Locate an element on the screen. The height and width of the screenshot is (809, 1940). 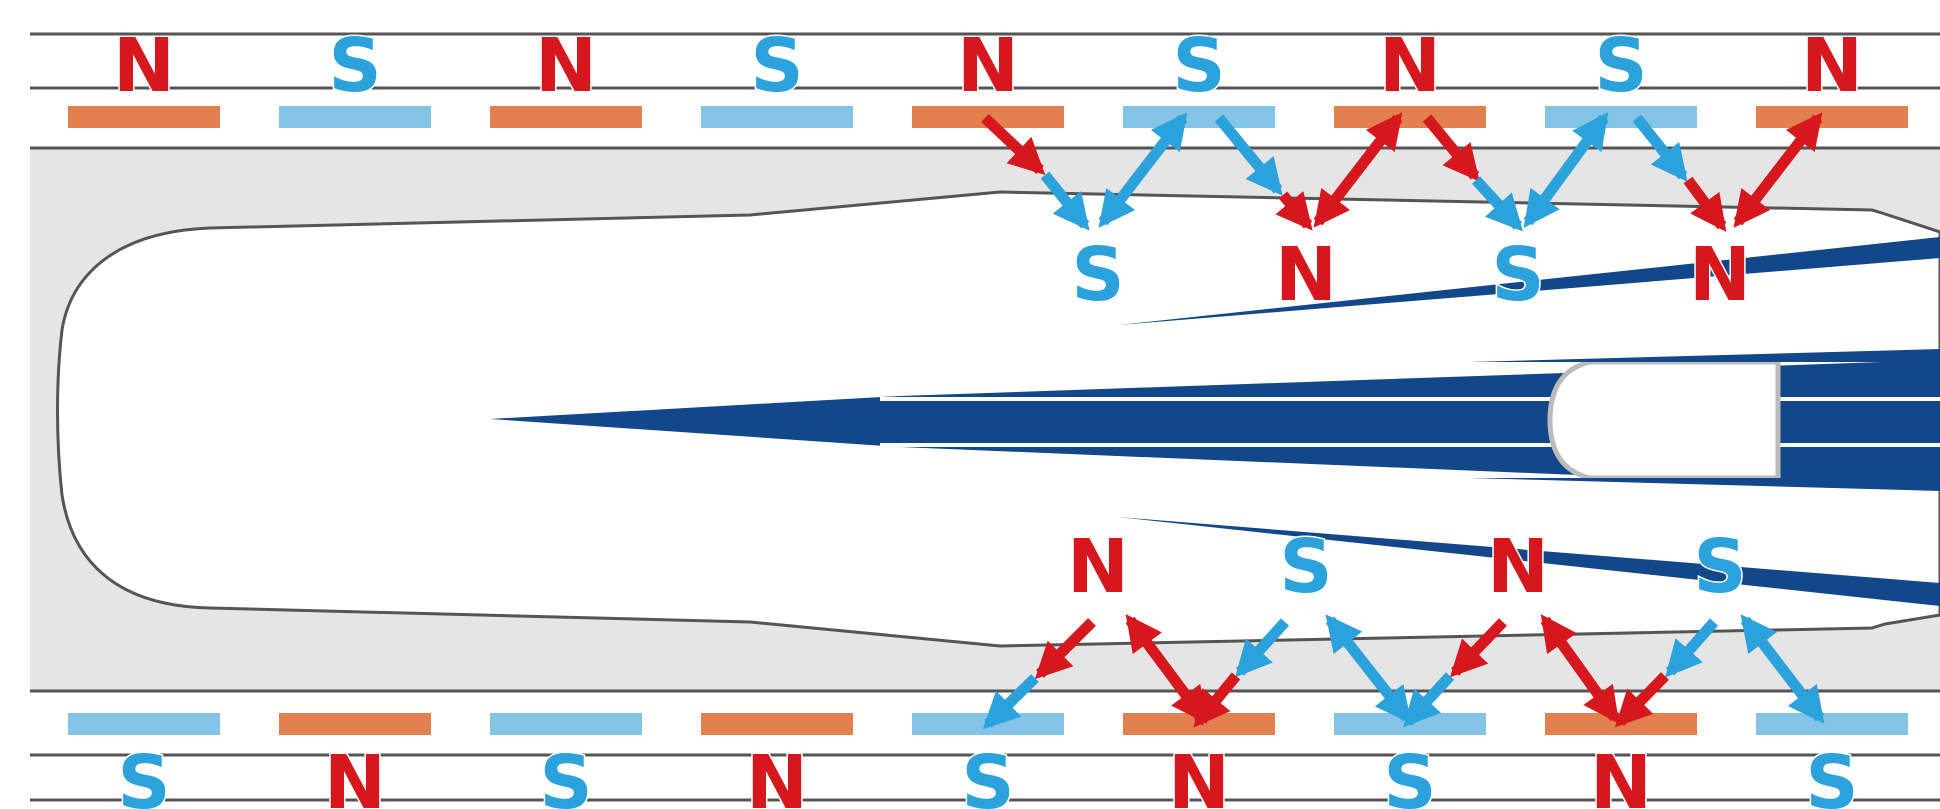
nose-stripe-bottom is located at coordinates (1705, 484).